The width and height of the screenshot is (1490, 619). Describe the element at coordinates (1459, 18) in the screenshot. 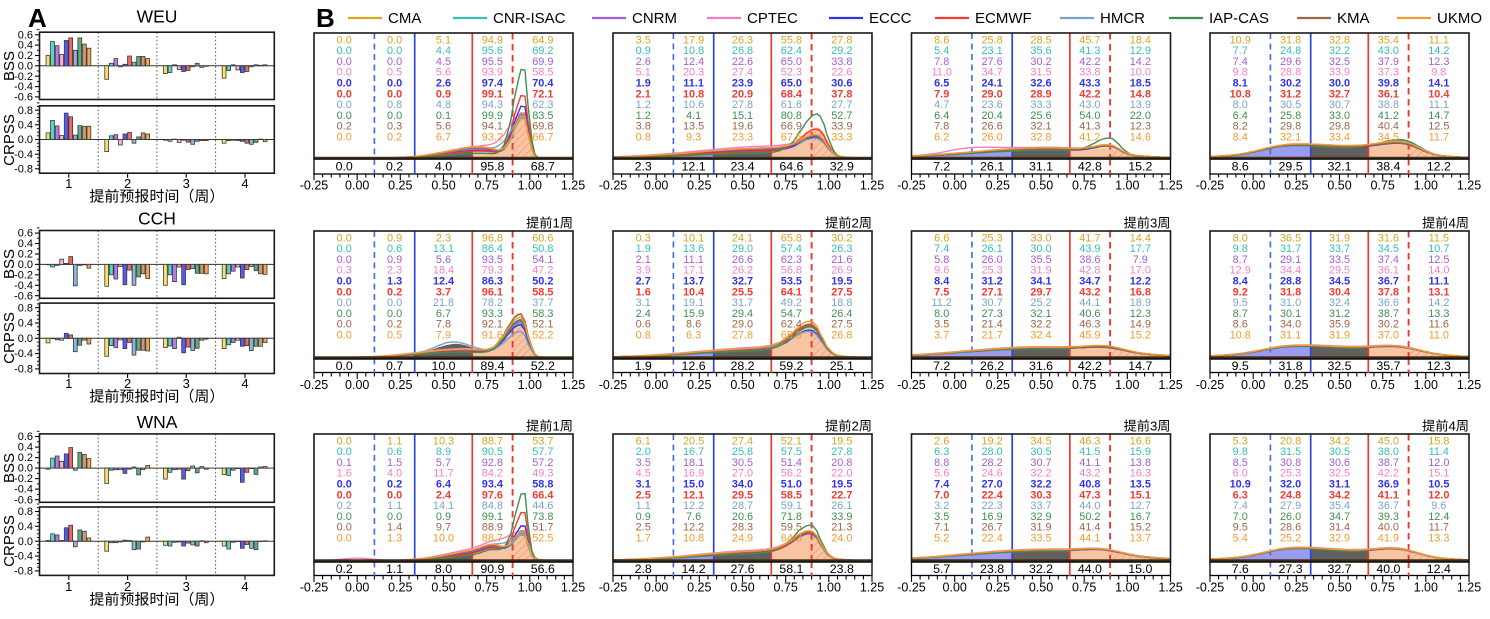

I see `svg-text: UKMO` at that location.